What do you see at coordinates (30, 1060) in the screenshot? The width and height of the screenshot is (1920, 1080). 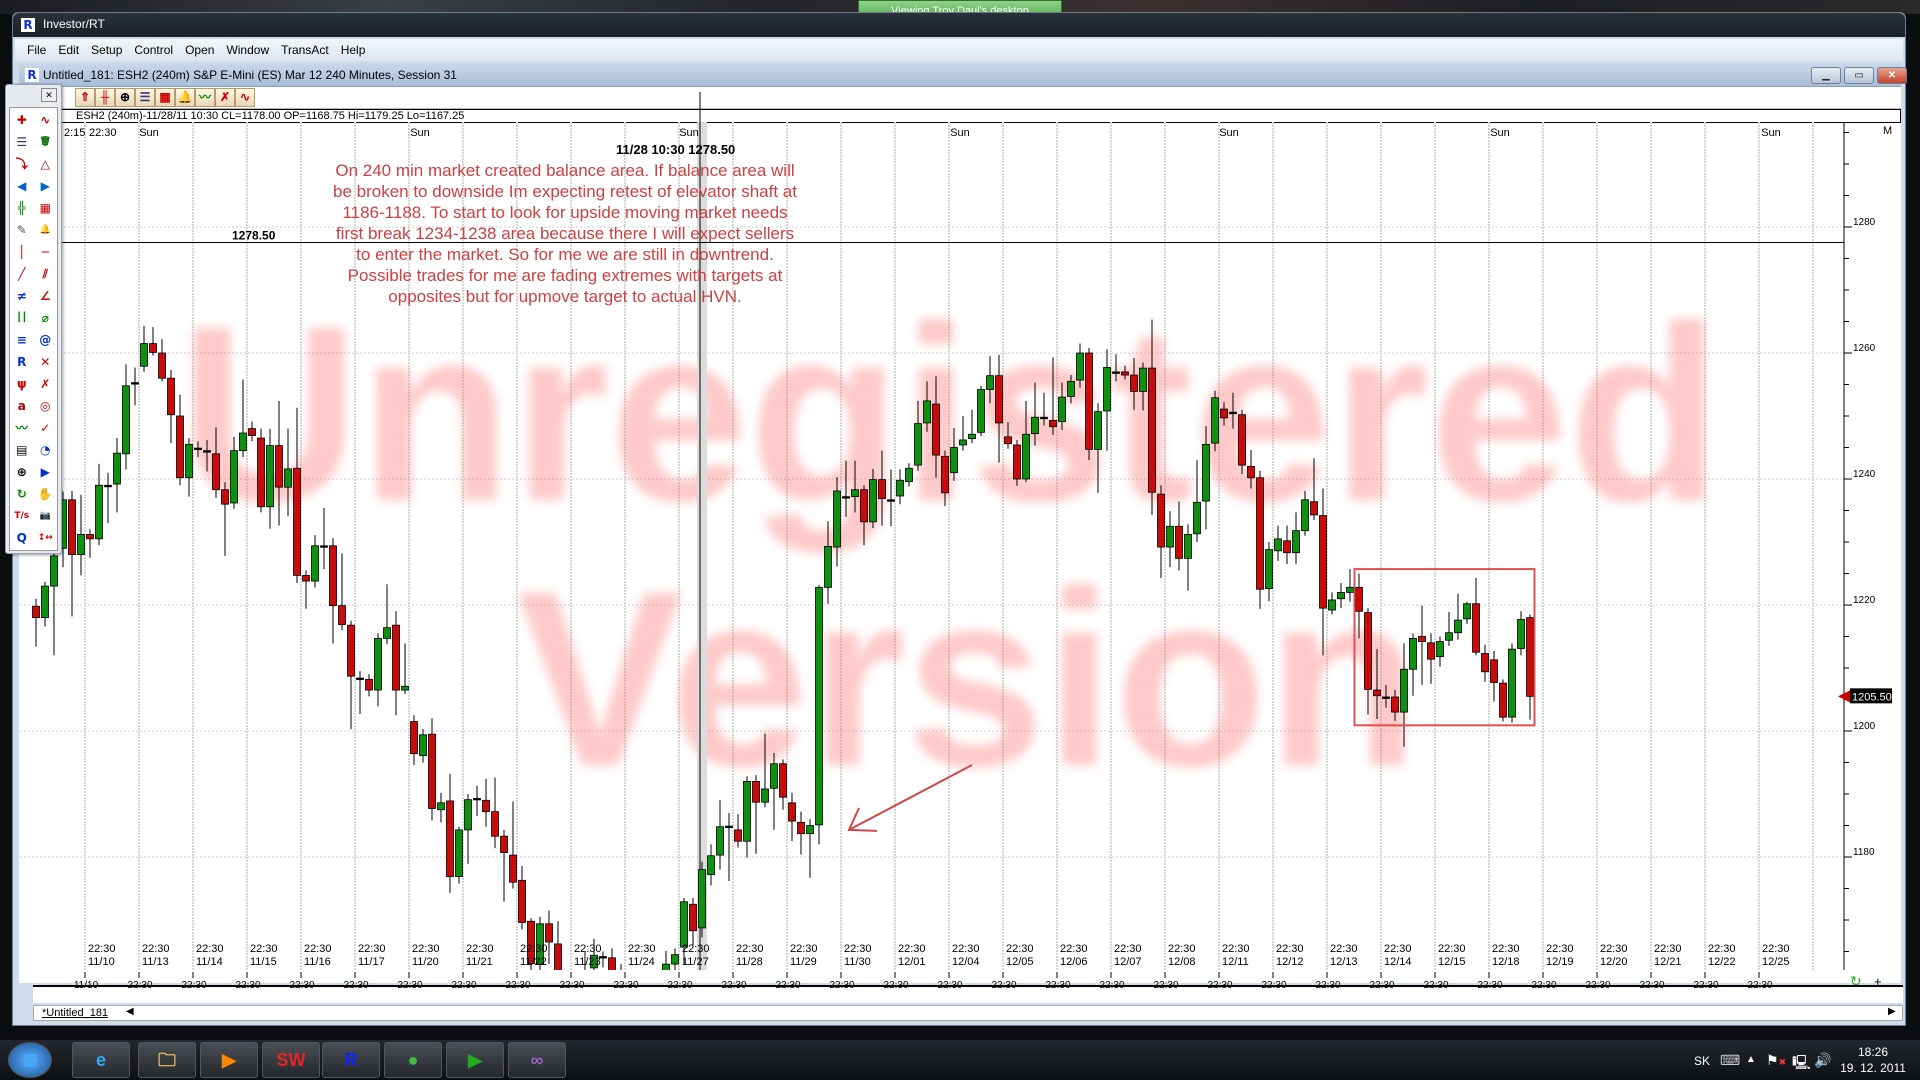 I see `start-orb-icon: ⊞` at bounding box center [30, 1060].